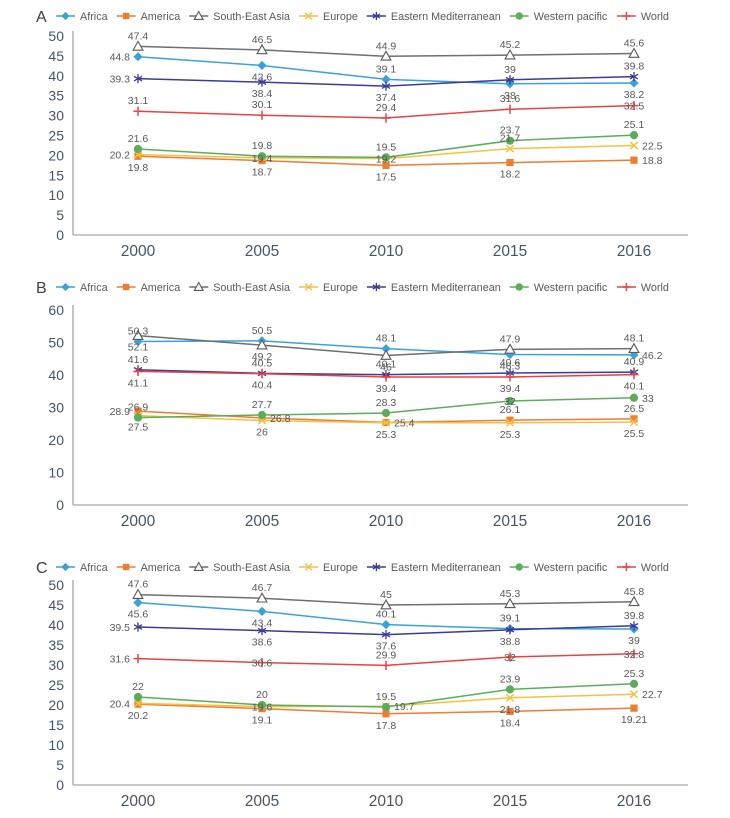 The width and height of the screenshot is (730, 818). What do you see at coordinates (510, 658) in the screenshot?
I see `data-label: 32` at bounding box center [510, 658].